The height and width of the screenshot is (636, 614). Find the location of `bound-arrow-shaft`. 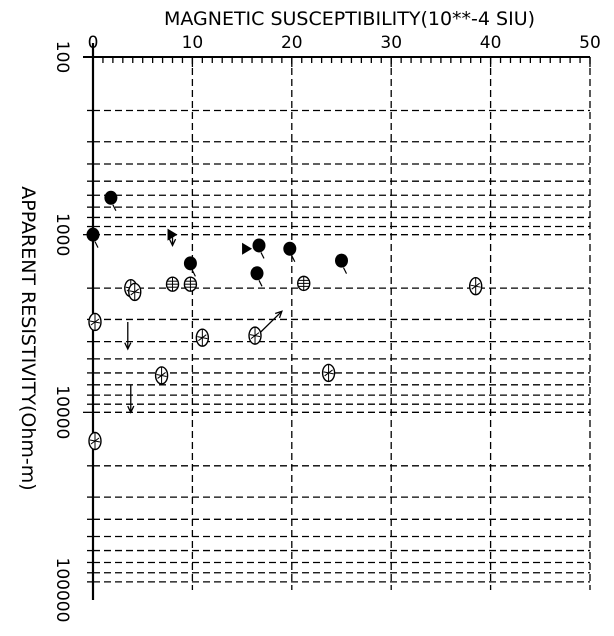

bound-arrow-shaft is located at coordinates (269, 323).